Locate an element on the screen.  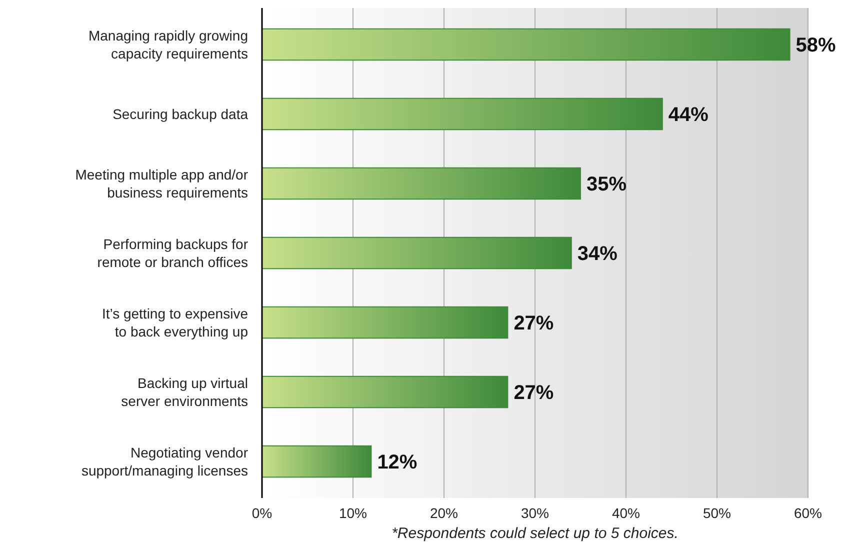
y-tick-label: Securing backup data is located at coordinates (180, 114).